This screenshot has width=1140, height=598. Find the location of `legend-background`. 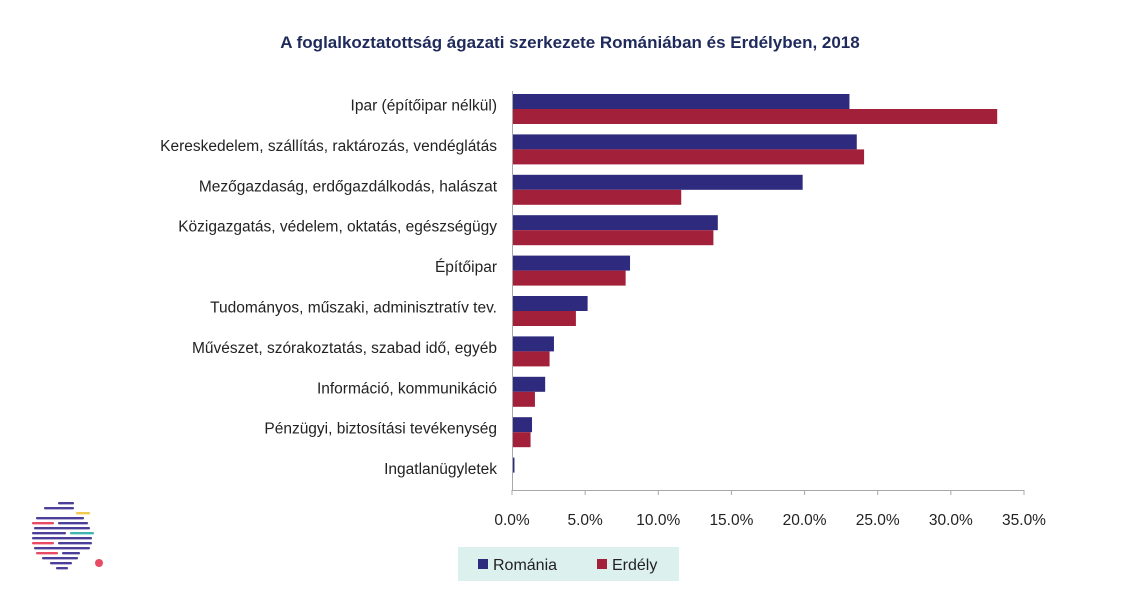

legend-background is located at coordinates (568, 564).